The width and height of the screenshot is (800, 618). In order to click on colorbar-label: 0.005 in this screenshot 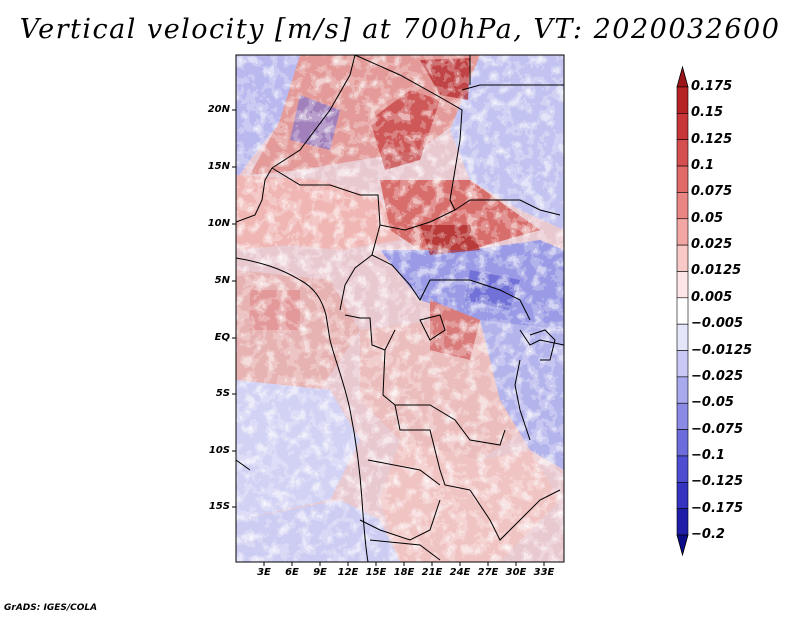, I will do `click(712, 297)`.